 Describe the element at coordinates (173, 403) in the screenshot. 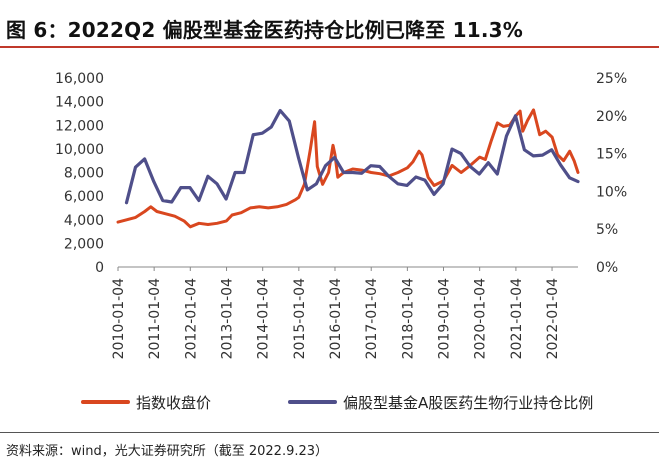

I see `legend-label: 指数收盘价` at that location.